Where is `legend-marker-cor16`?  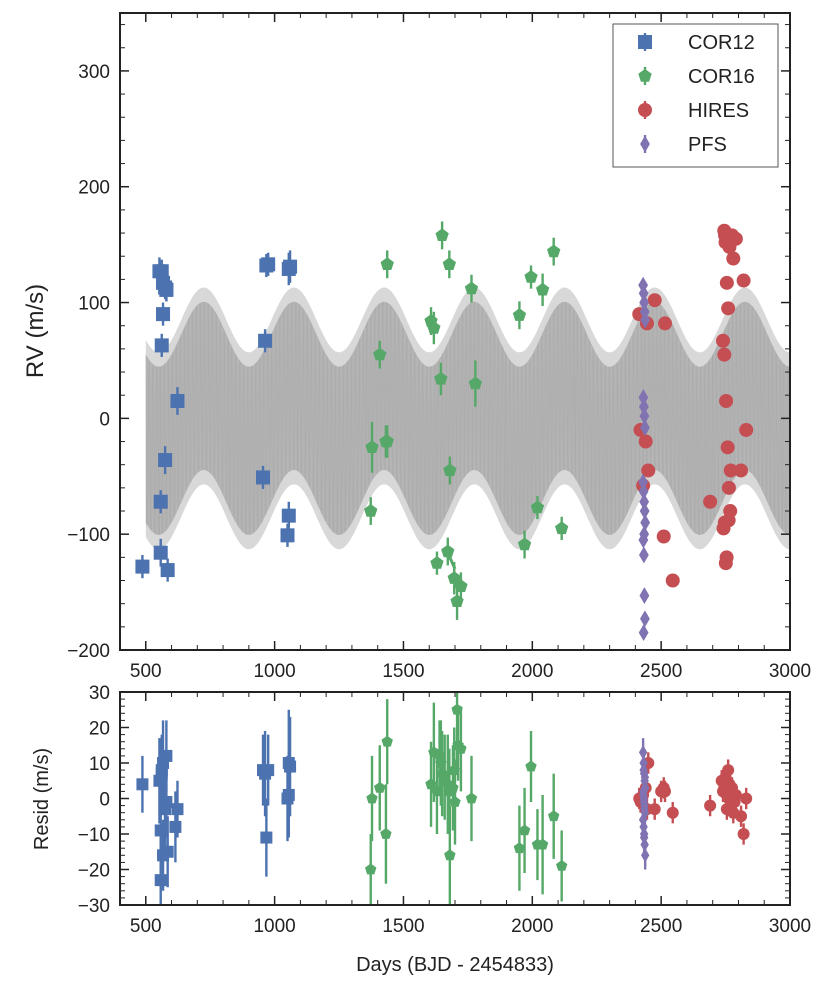 legend-marker-cor16 is located at coordinates (645, 75).